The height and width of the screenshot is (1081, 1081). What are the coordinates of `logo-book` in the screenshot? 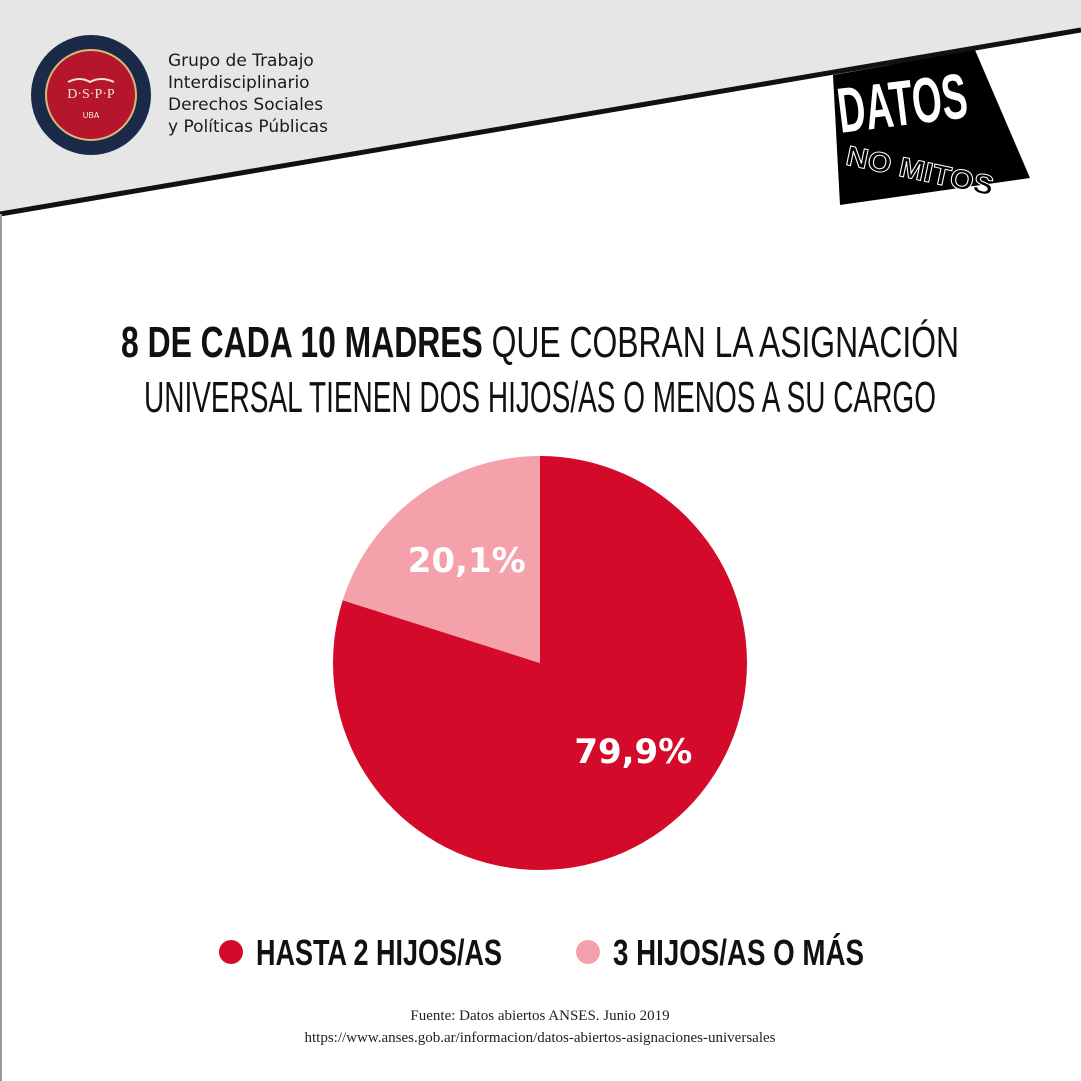 It's located at (91, 81).